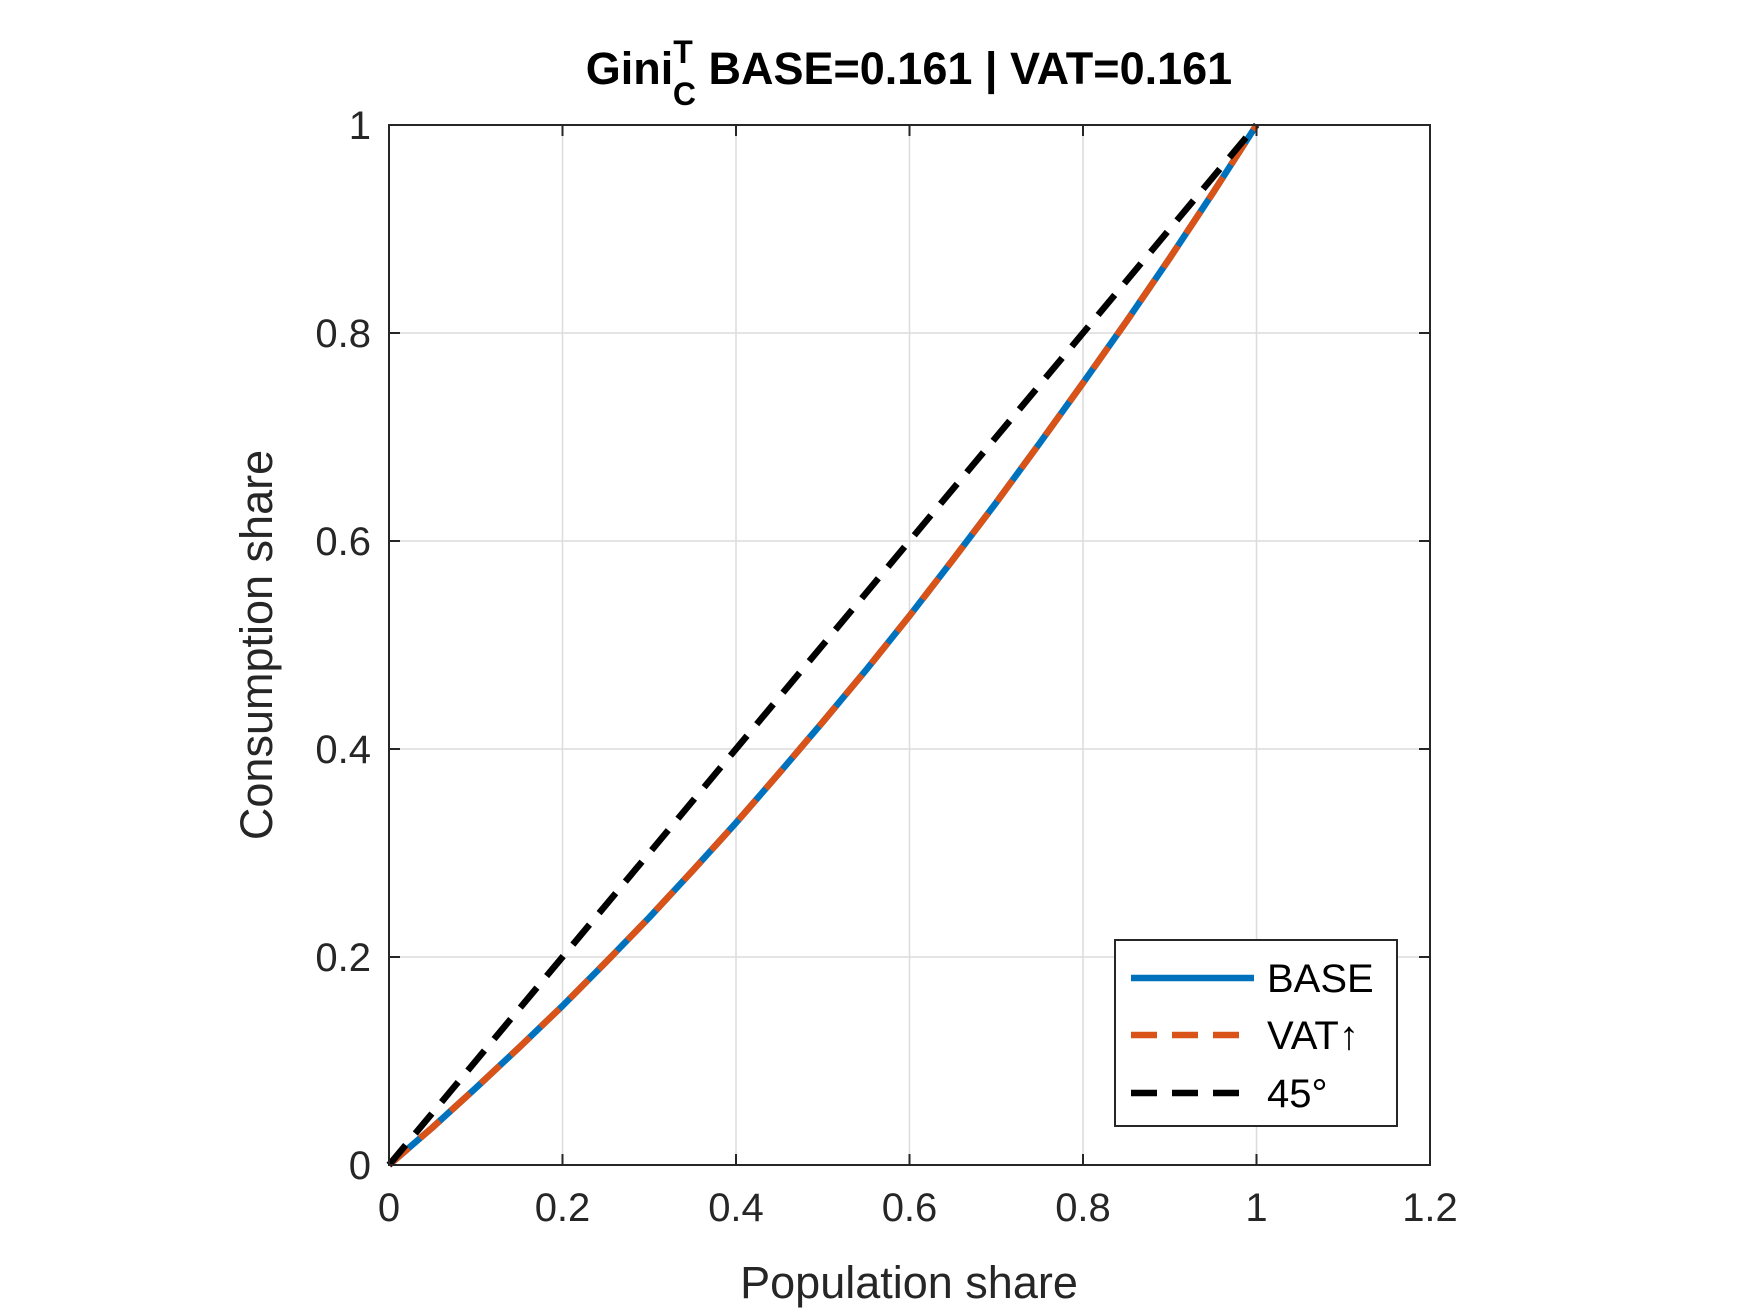 This screenshot has height=1313, width=1750. I want to click on title-subscript: C, so click(684, 94).